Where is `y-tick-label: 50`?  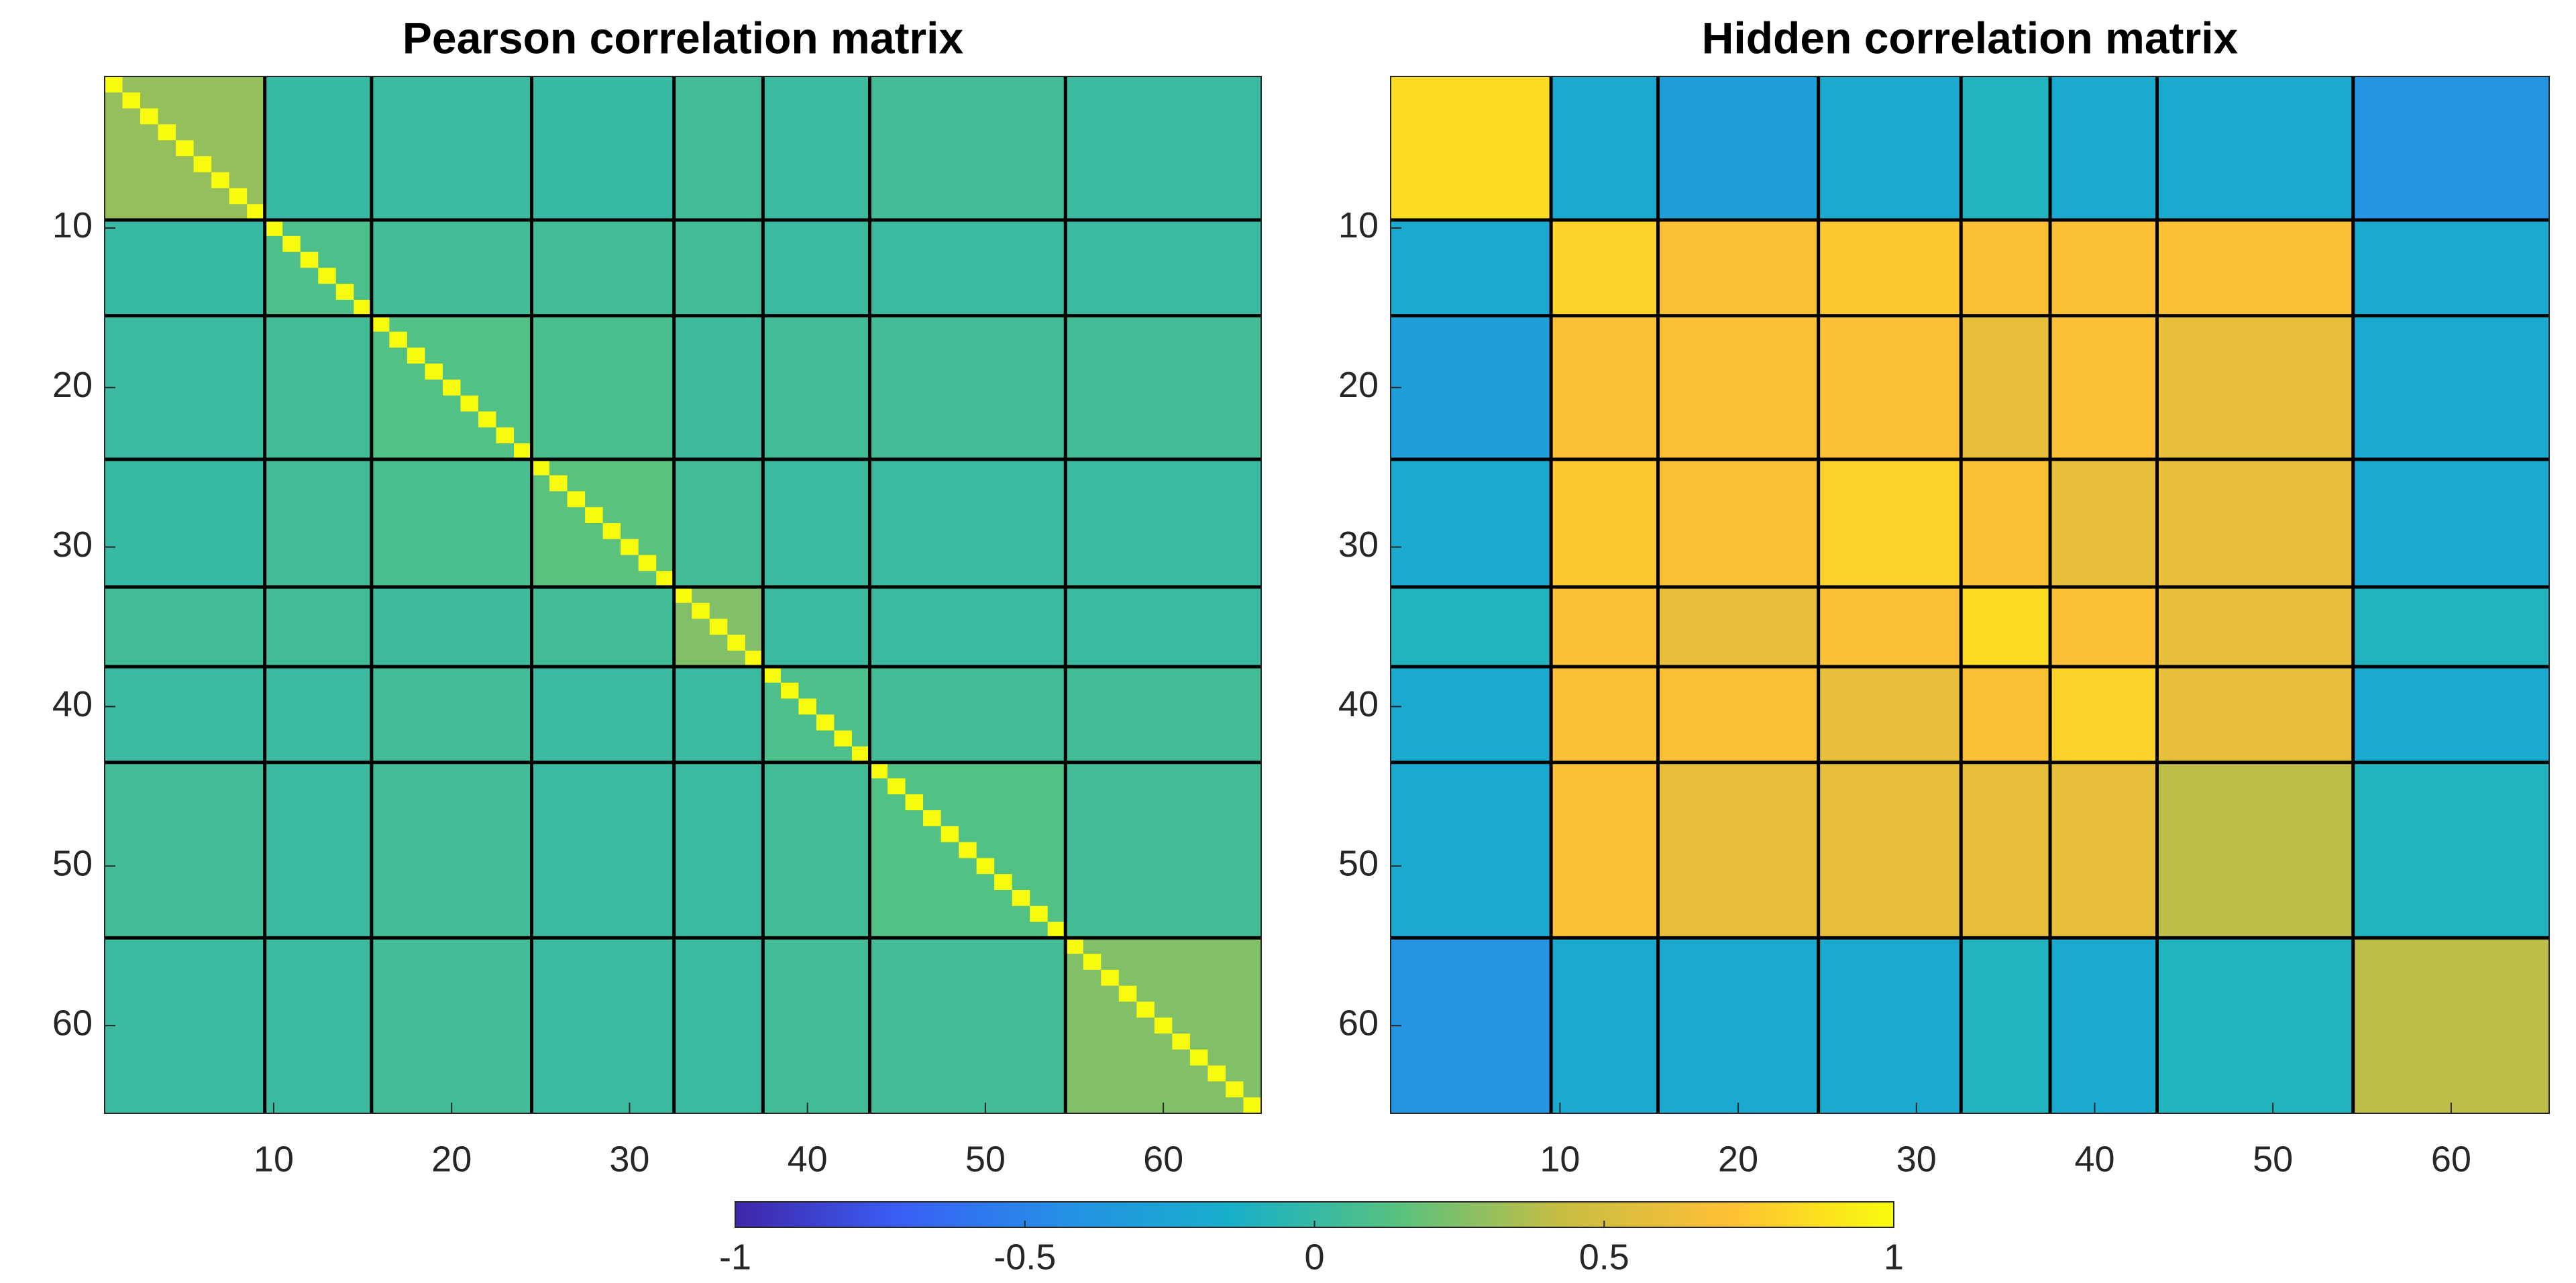
y-tick-label: 50 is located at coordinates (1358, 864).